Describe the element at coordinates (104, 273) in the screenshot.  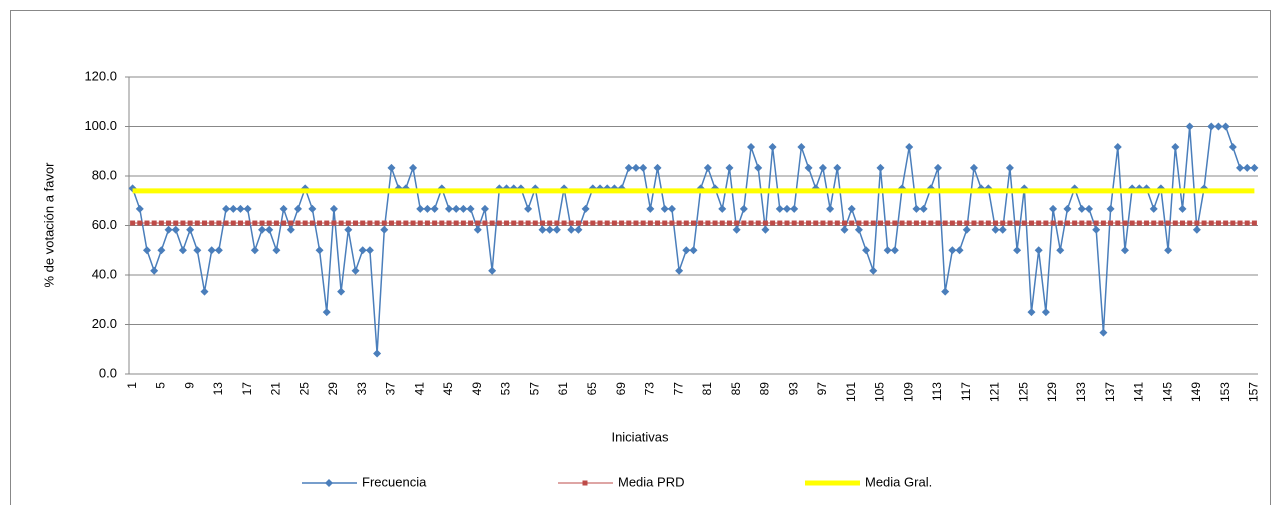
I see `y-tick-label: 40.0` at that location.